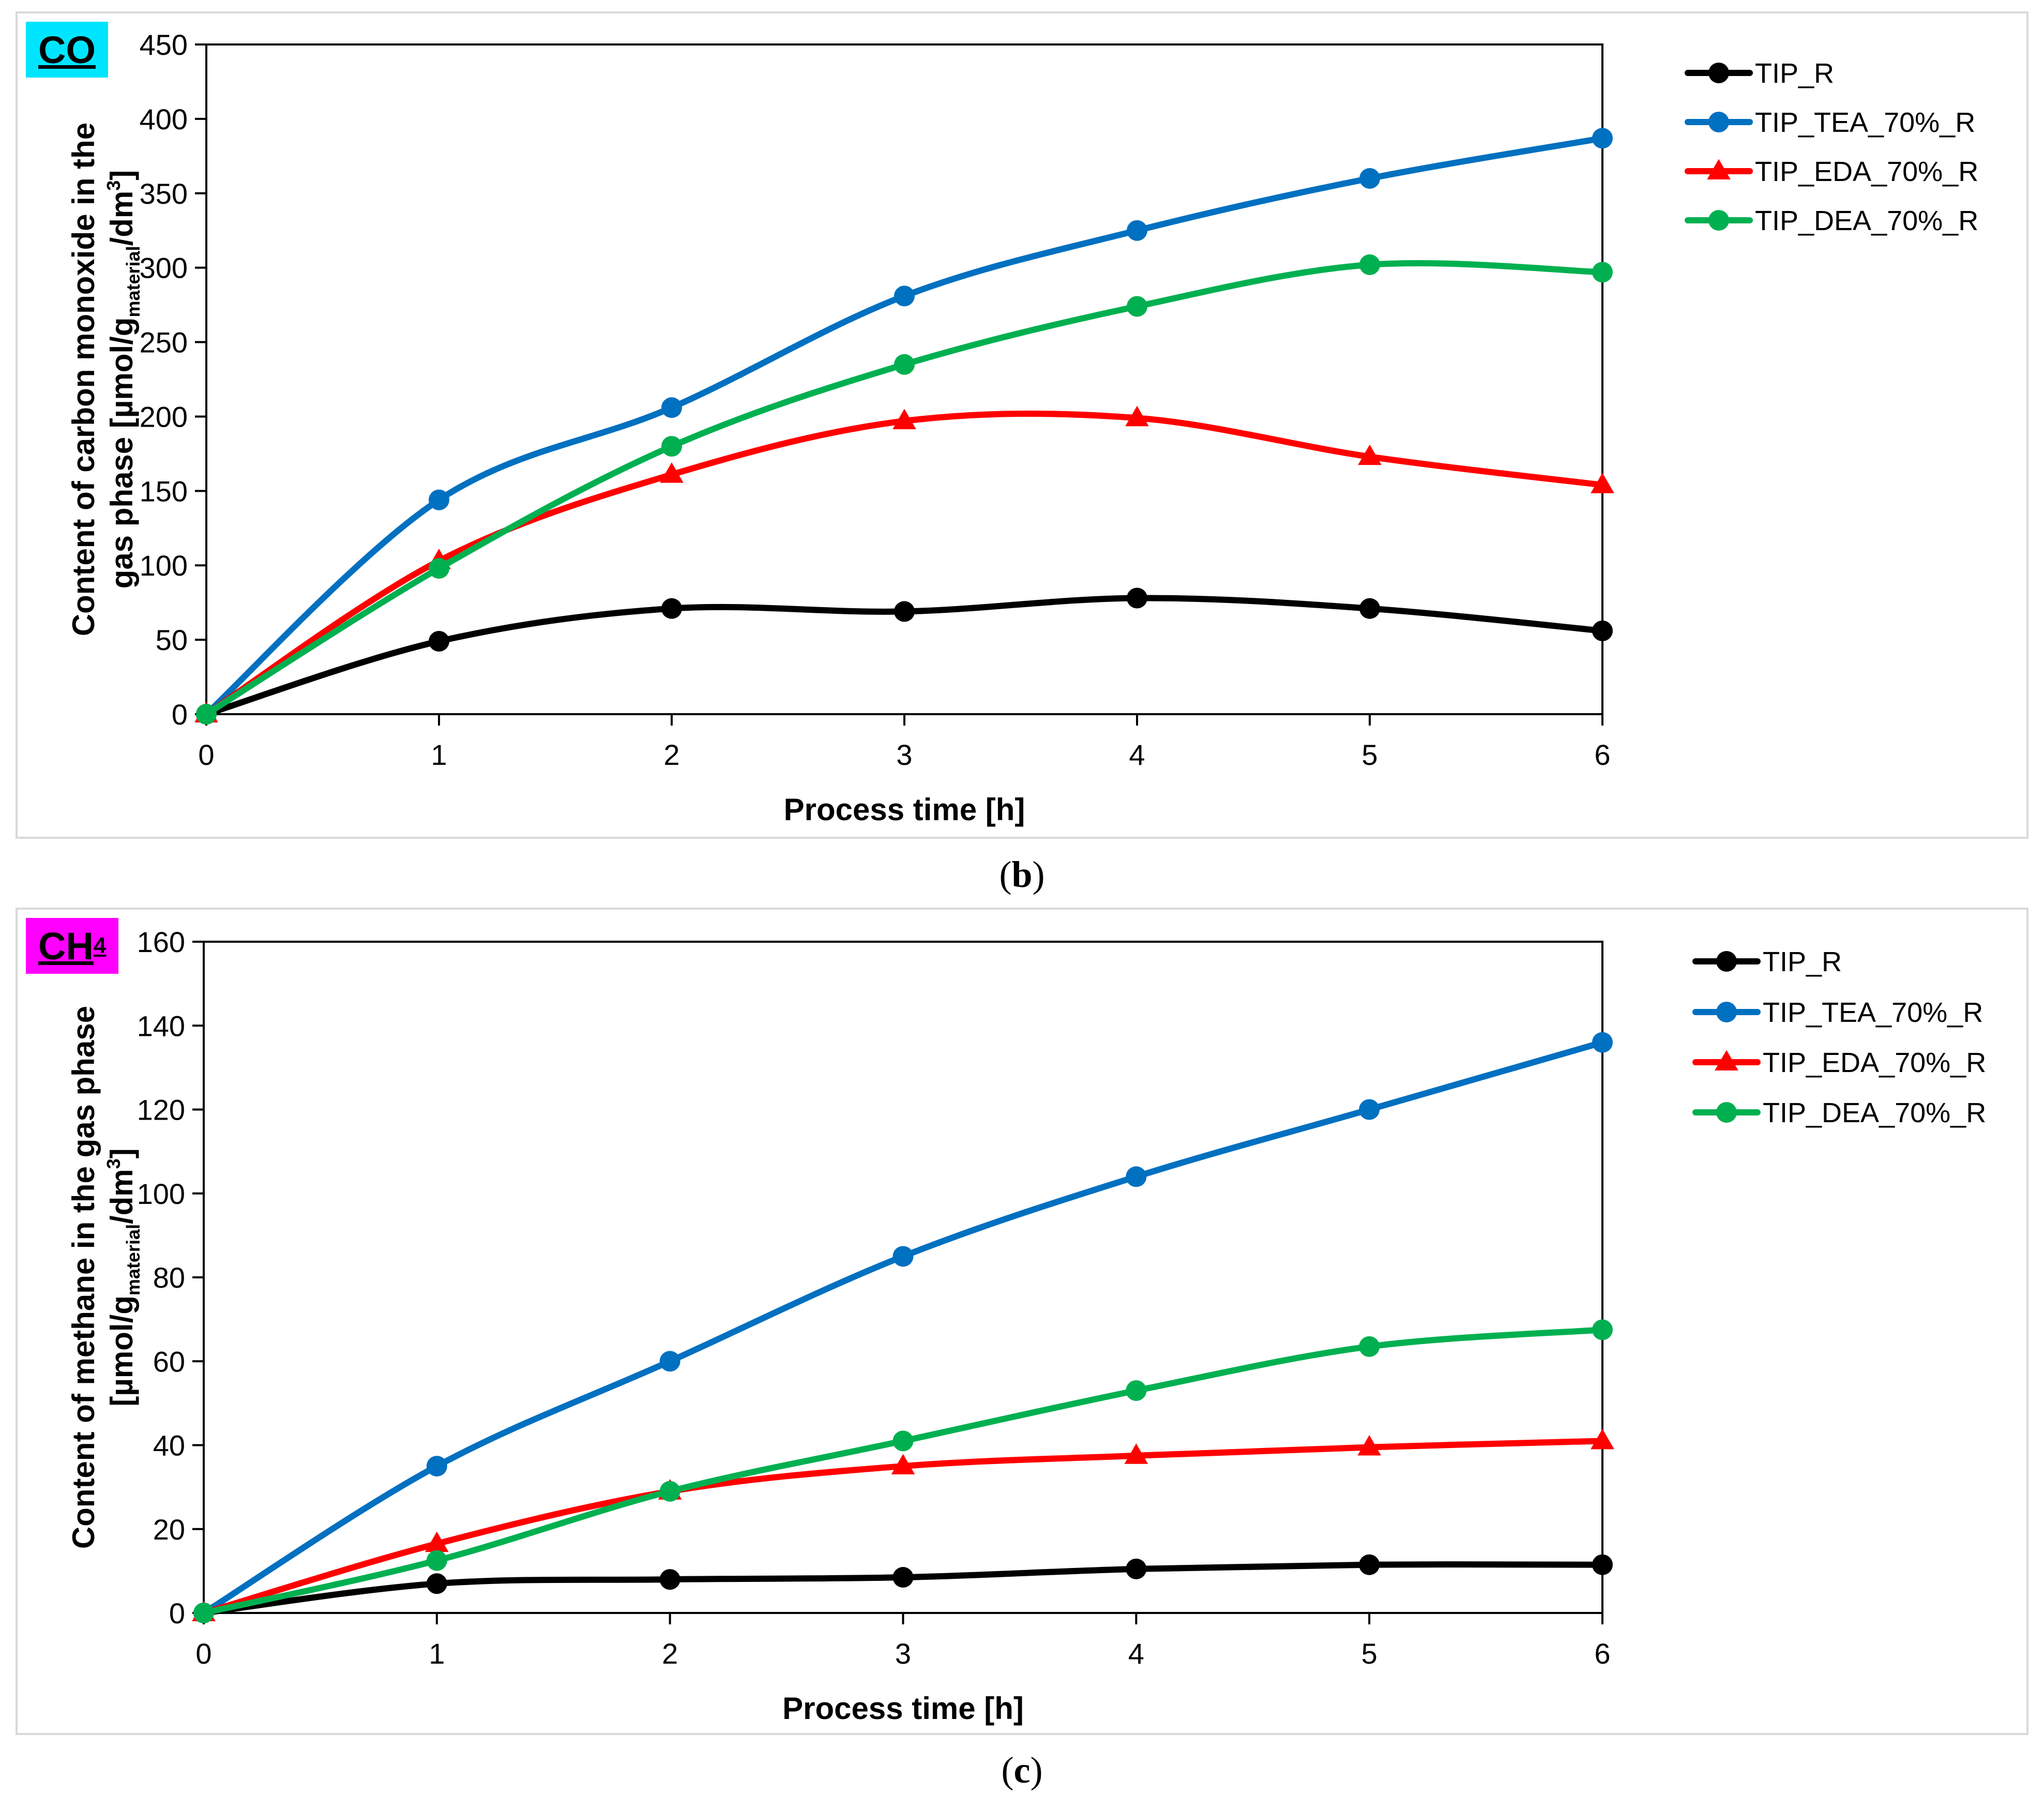 Image resolution: width=2044 pixels, height=1810 pixels. I want to click on co-legend-marker-tip-tea-70-r, so click(1718, 122).